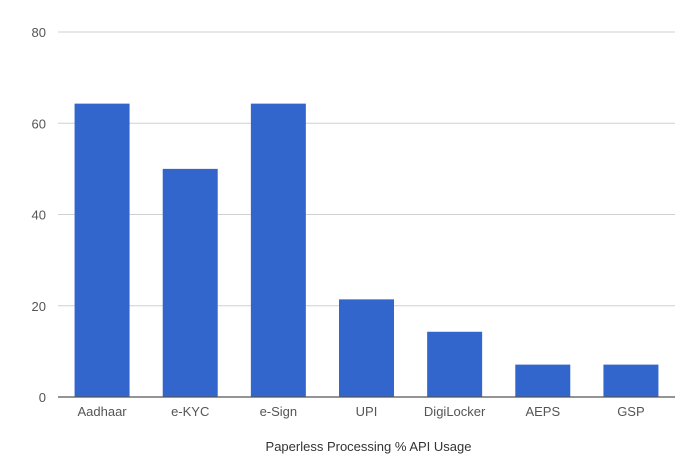 Image resolution: width=697 pixels, height=464 pixels. What do you see at coordinates (39, 123) in the screenshot?
I see `y-tick-label: 60` at bounding box center [39, 123].